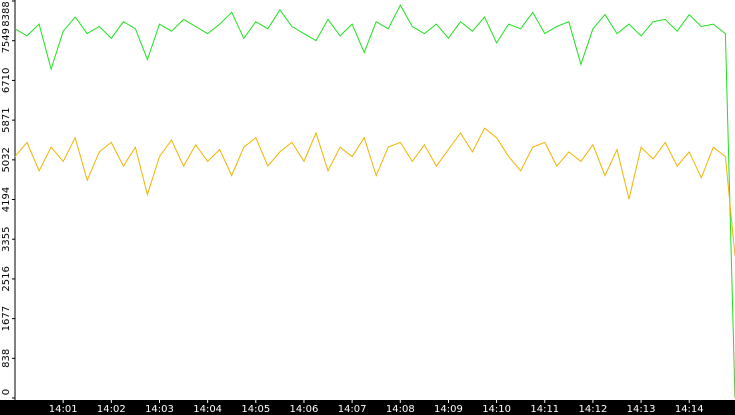  I want to click on x-tick-label: 14:07, so click(352, 409).